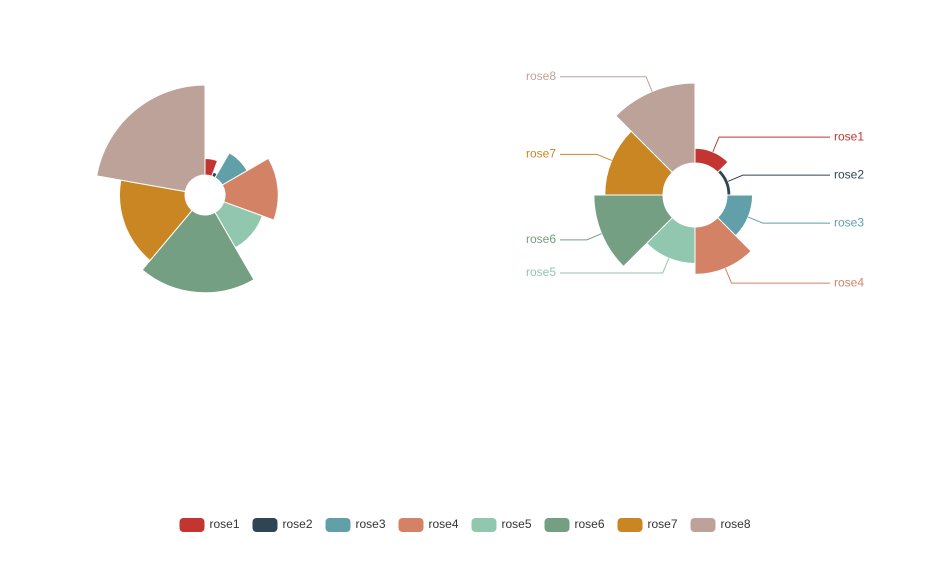 The image size is (933, 574). I want to click on slice-label-rose1: rose1, so click(849, 136).